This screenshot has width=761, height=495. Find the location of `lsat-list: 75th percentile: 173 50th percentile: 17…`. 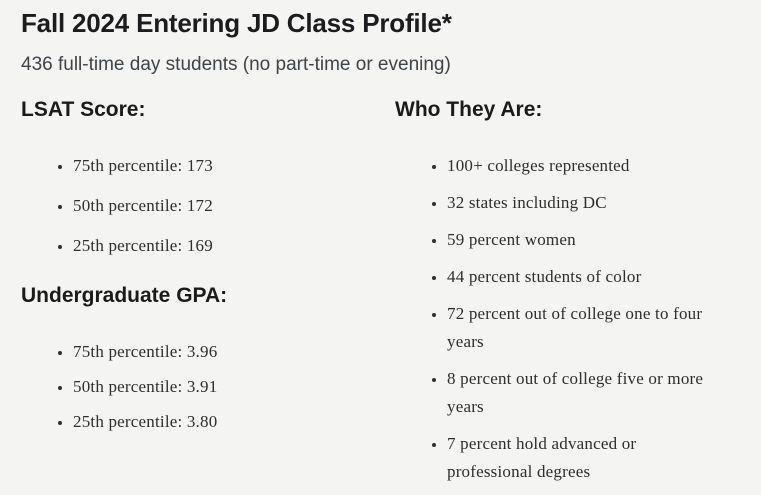

lsat-list: 75th percentile: 173 50th percentile: 17… is located at coordinates (208, 206).